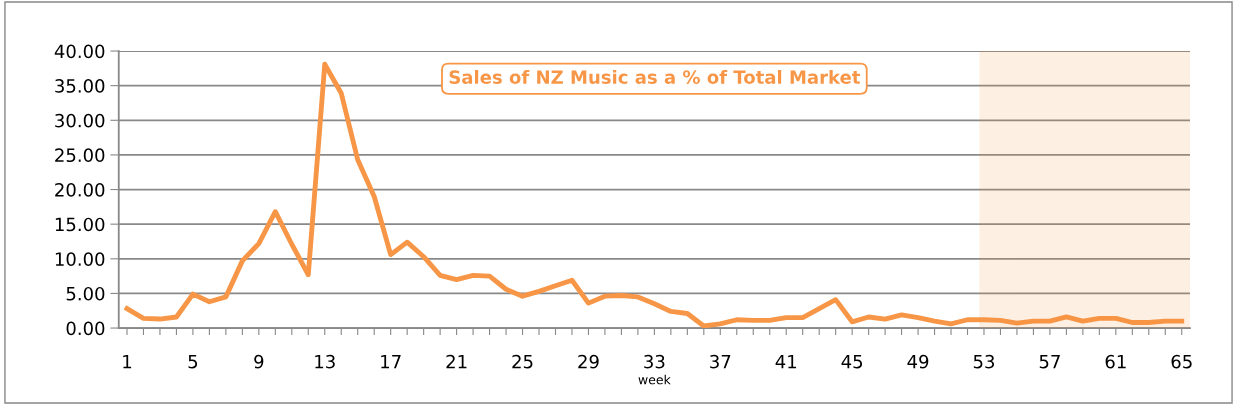 This screenshot has width=1237, height=405. Describe the element at coordinates (85, 328) in the screenshot. I see `y-tick-label: 0.00` at that location.